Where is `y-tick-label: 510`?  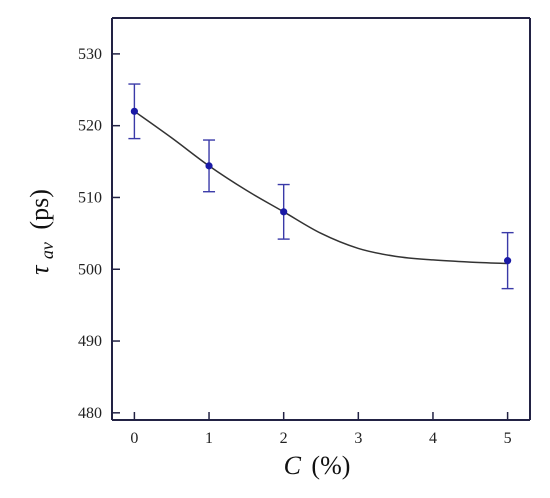 y-tick-label: 510 is located at coordinates (90, 197).